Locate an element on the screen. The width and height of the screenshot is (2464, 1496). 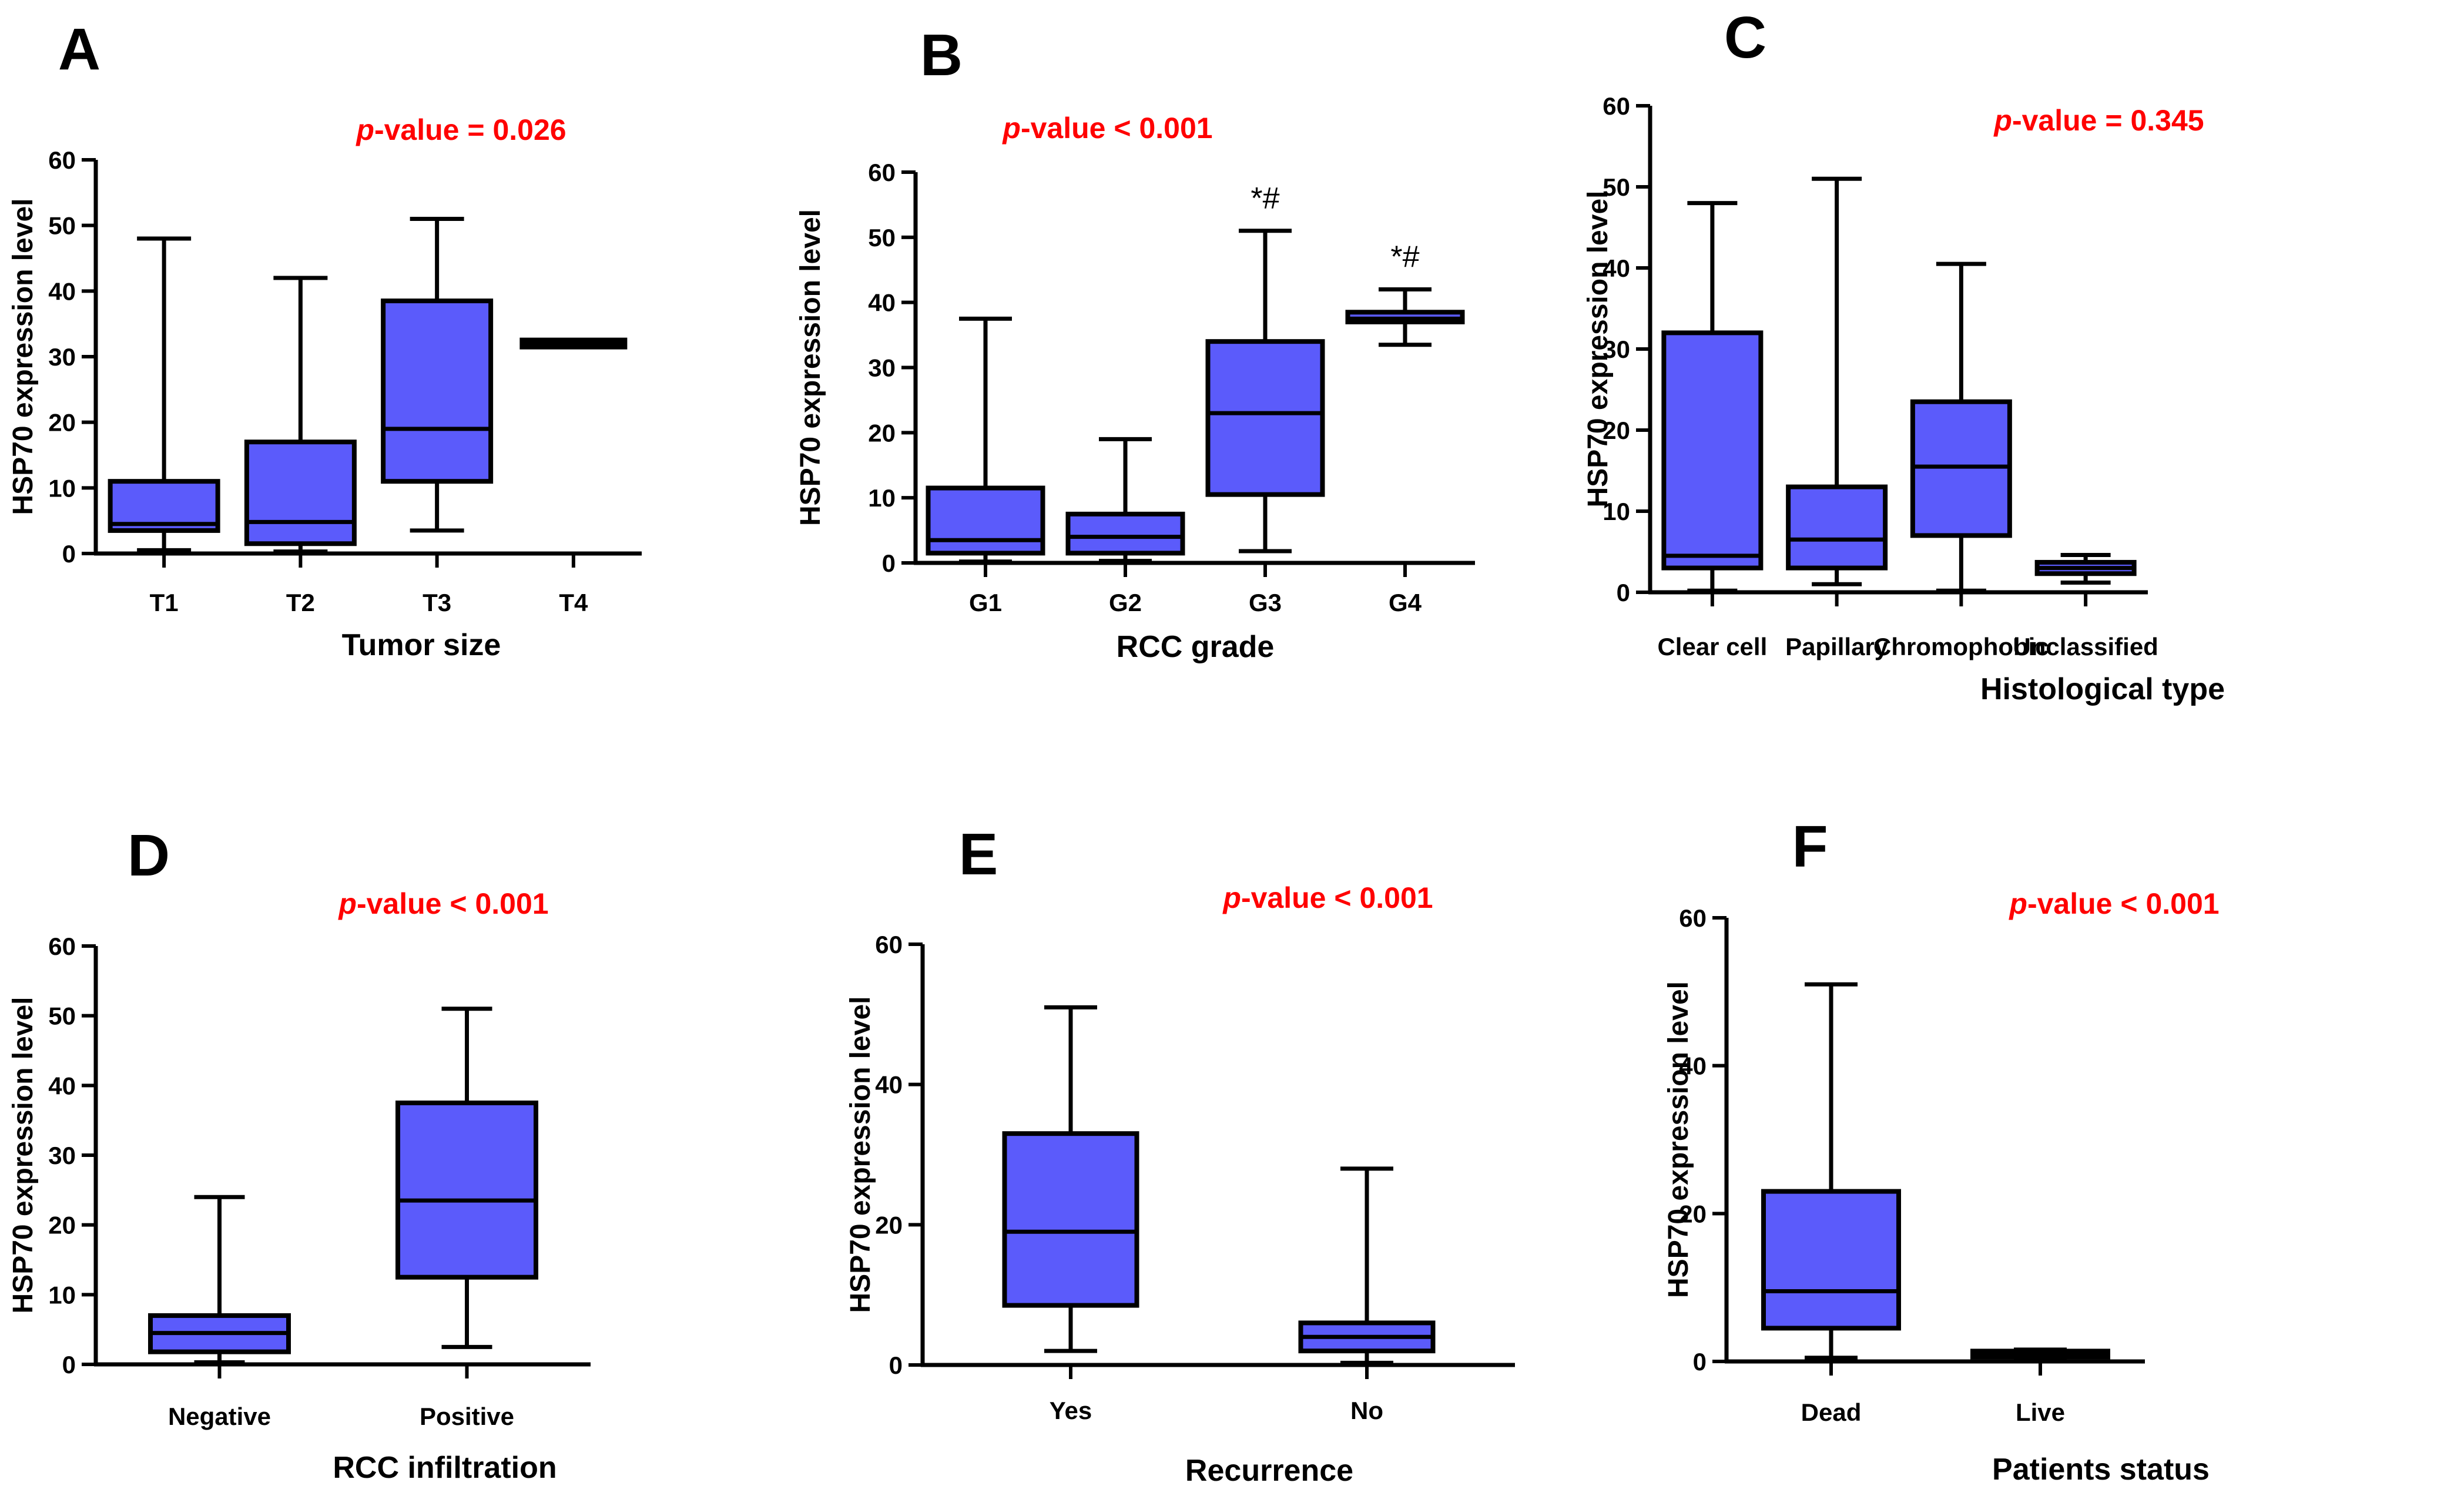
box-g2 is located at coordinates (1125, 500).